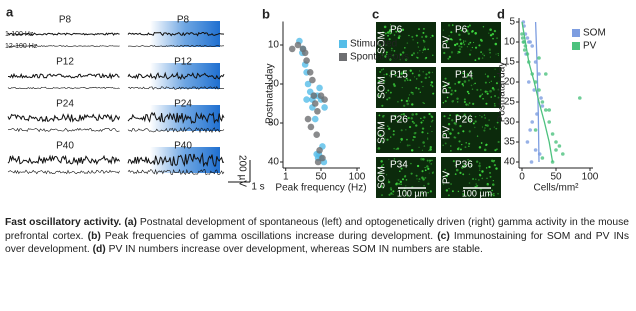 Image resolution: width=636 pixels, height=311 pixels. Describe the element at coordinates (576, 46) in the screenshot. I see `legend-swatch` at that location.